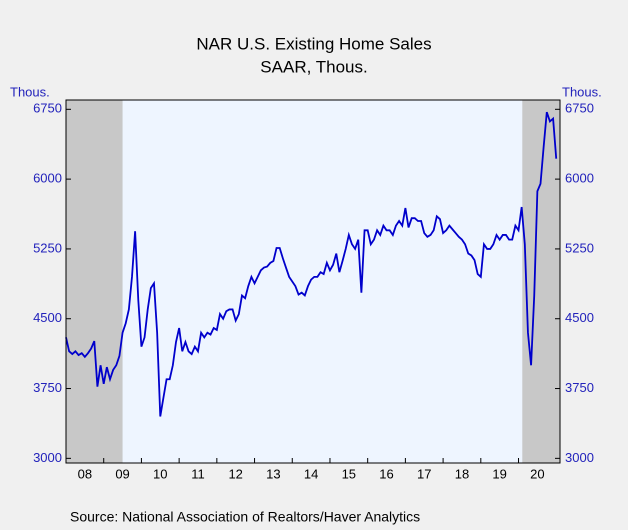  Describe the element at coordinates (47, 387) in the screenshot. I see `y-tick-label: 3750` at that location.